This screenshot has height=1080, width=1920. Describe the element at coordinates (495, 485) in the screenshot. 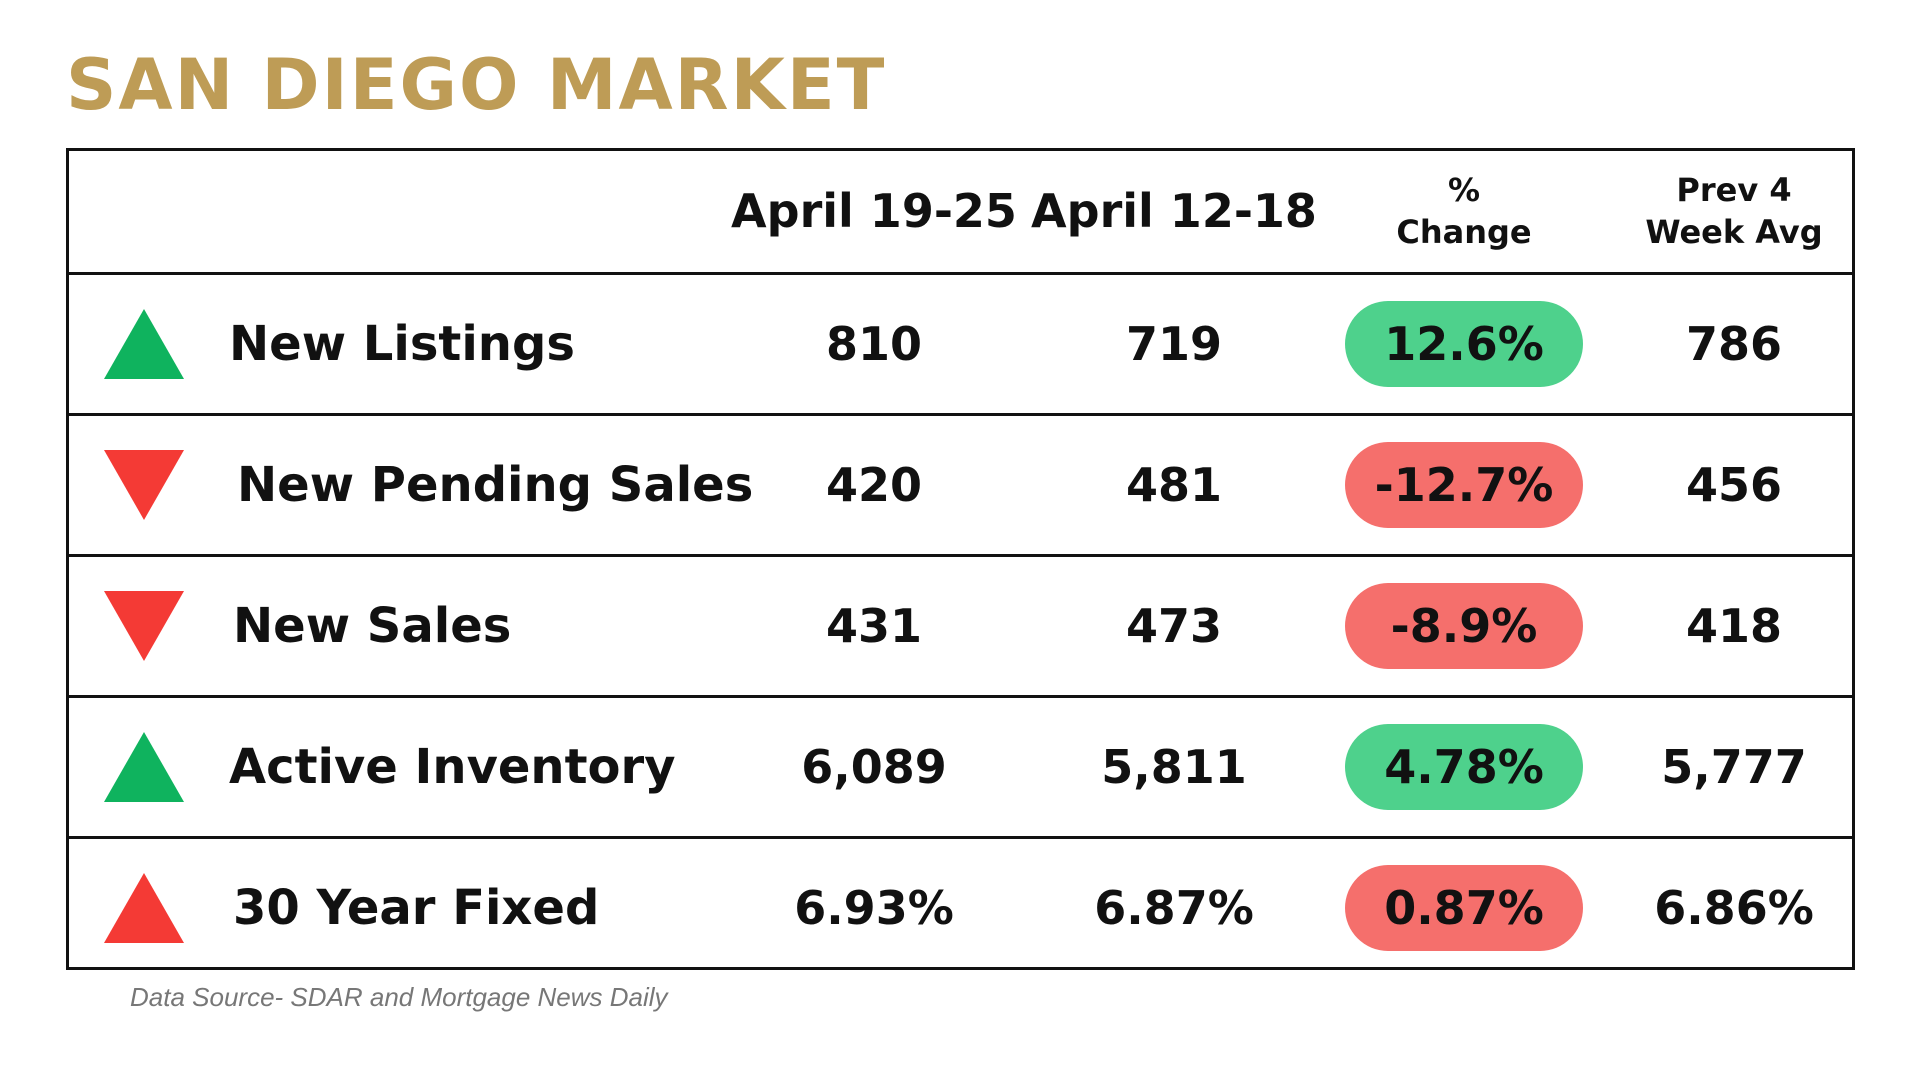

I see `row-label: New Pending Sales` at that location.